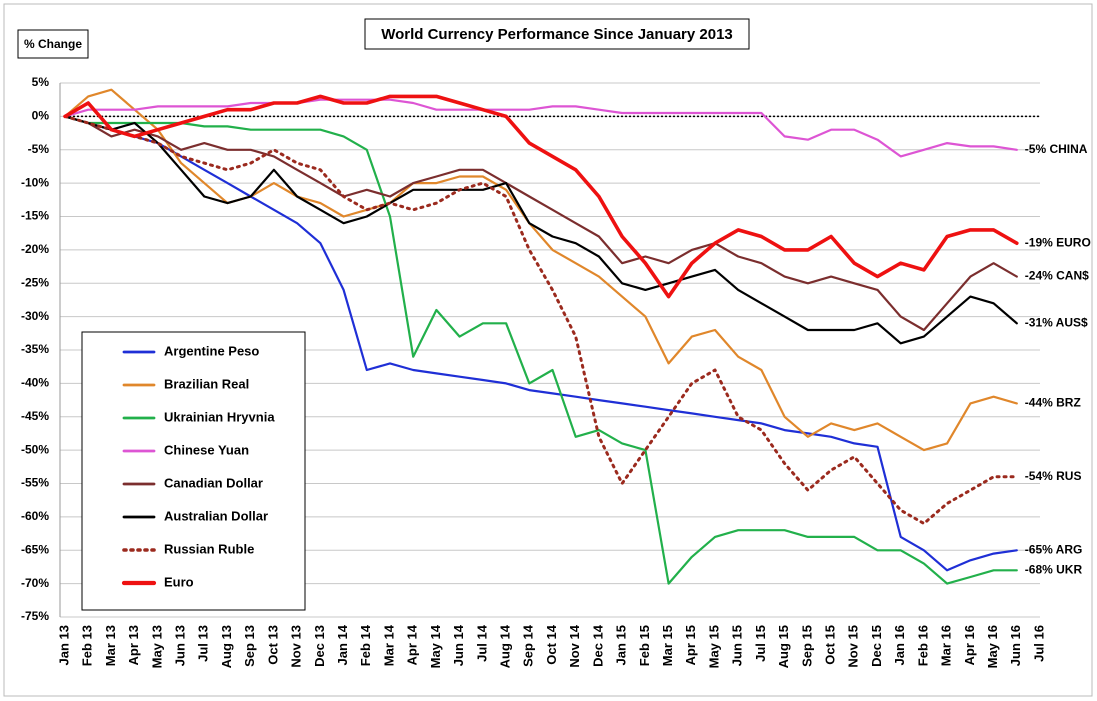  I want to click on x-tick-label: Jan 13, so click(63, 645).